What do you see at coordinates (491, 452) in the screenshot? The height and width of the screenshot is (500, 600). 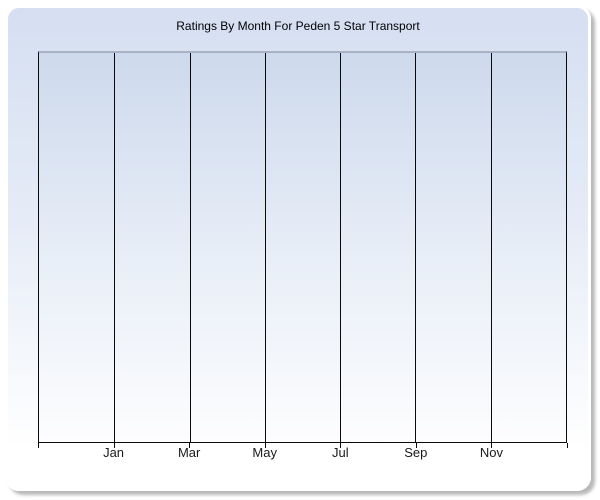 I see `x-axis-tick-label: Nov` at bounding box center [491, 452].